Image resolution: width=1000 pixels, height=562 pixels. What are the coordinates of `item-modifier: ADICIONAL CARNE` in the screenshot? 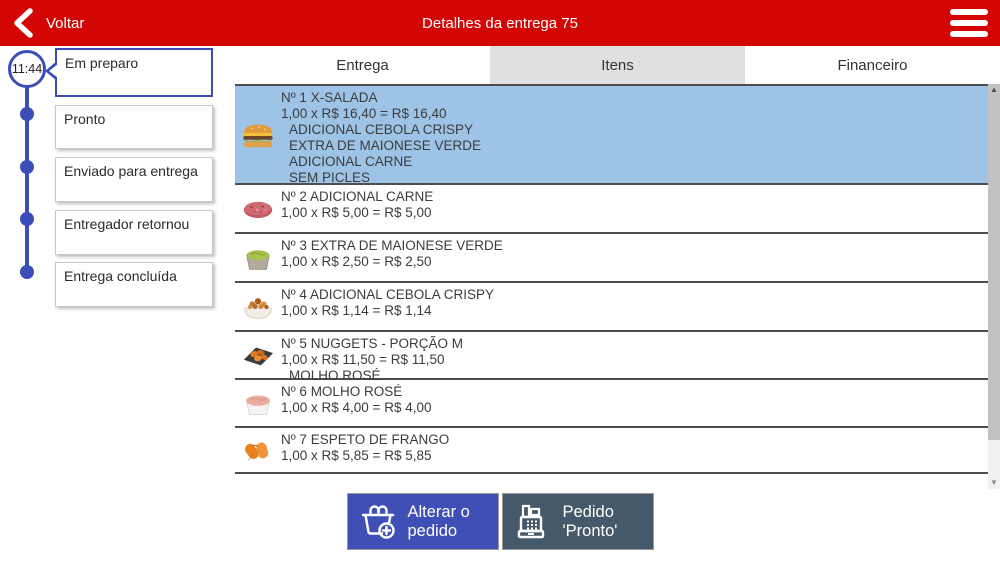 It's located at (351, 161).